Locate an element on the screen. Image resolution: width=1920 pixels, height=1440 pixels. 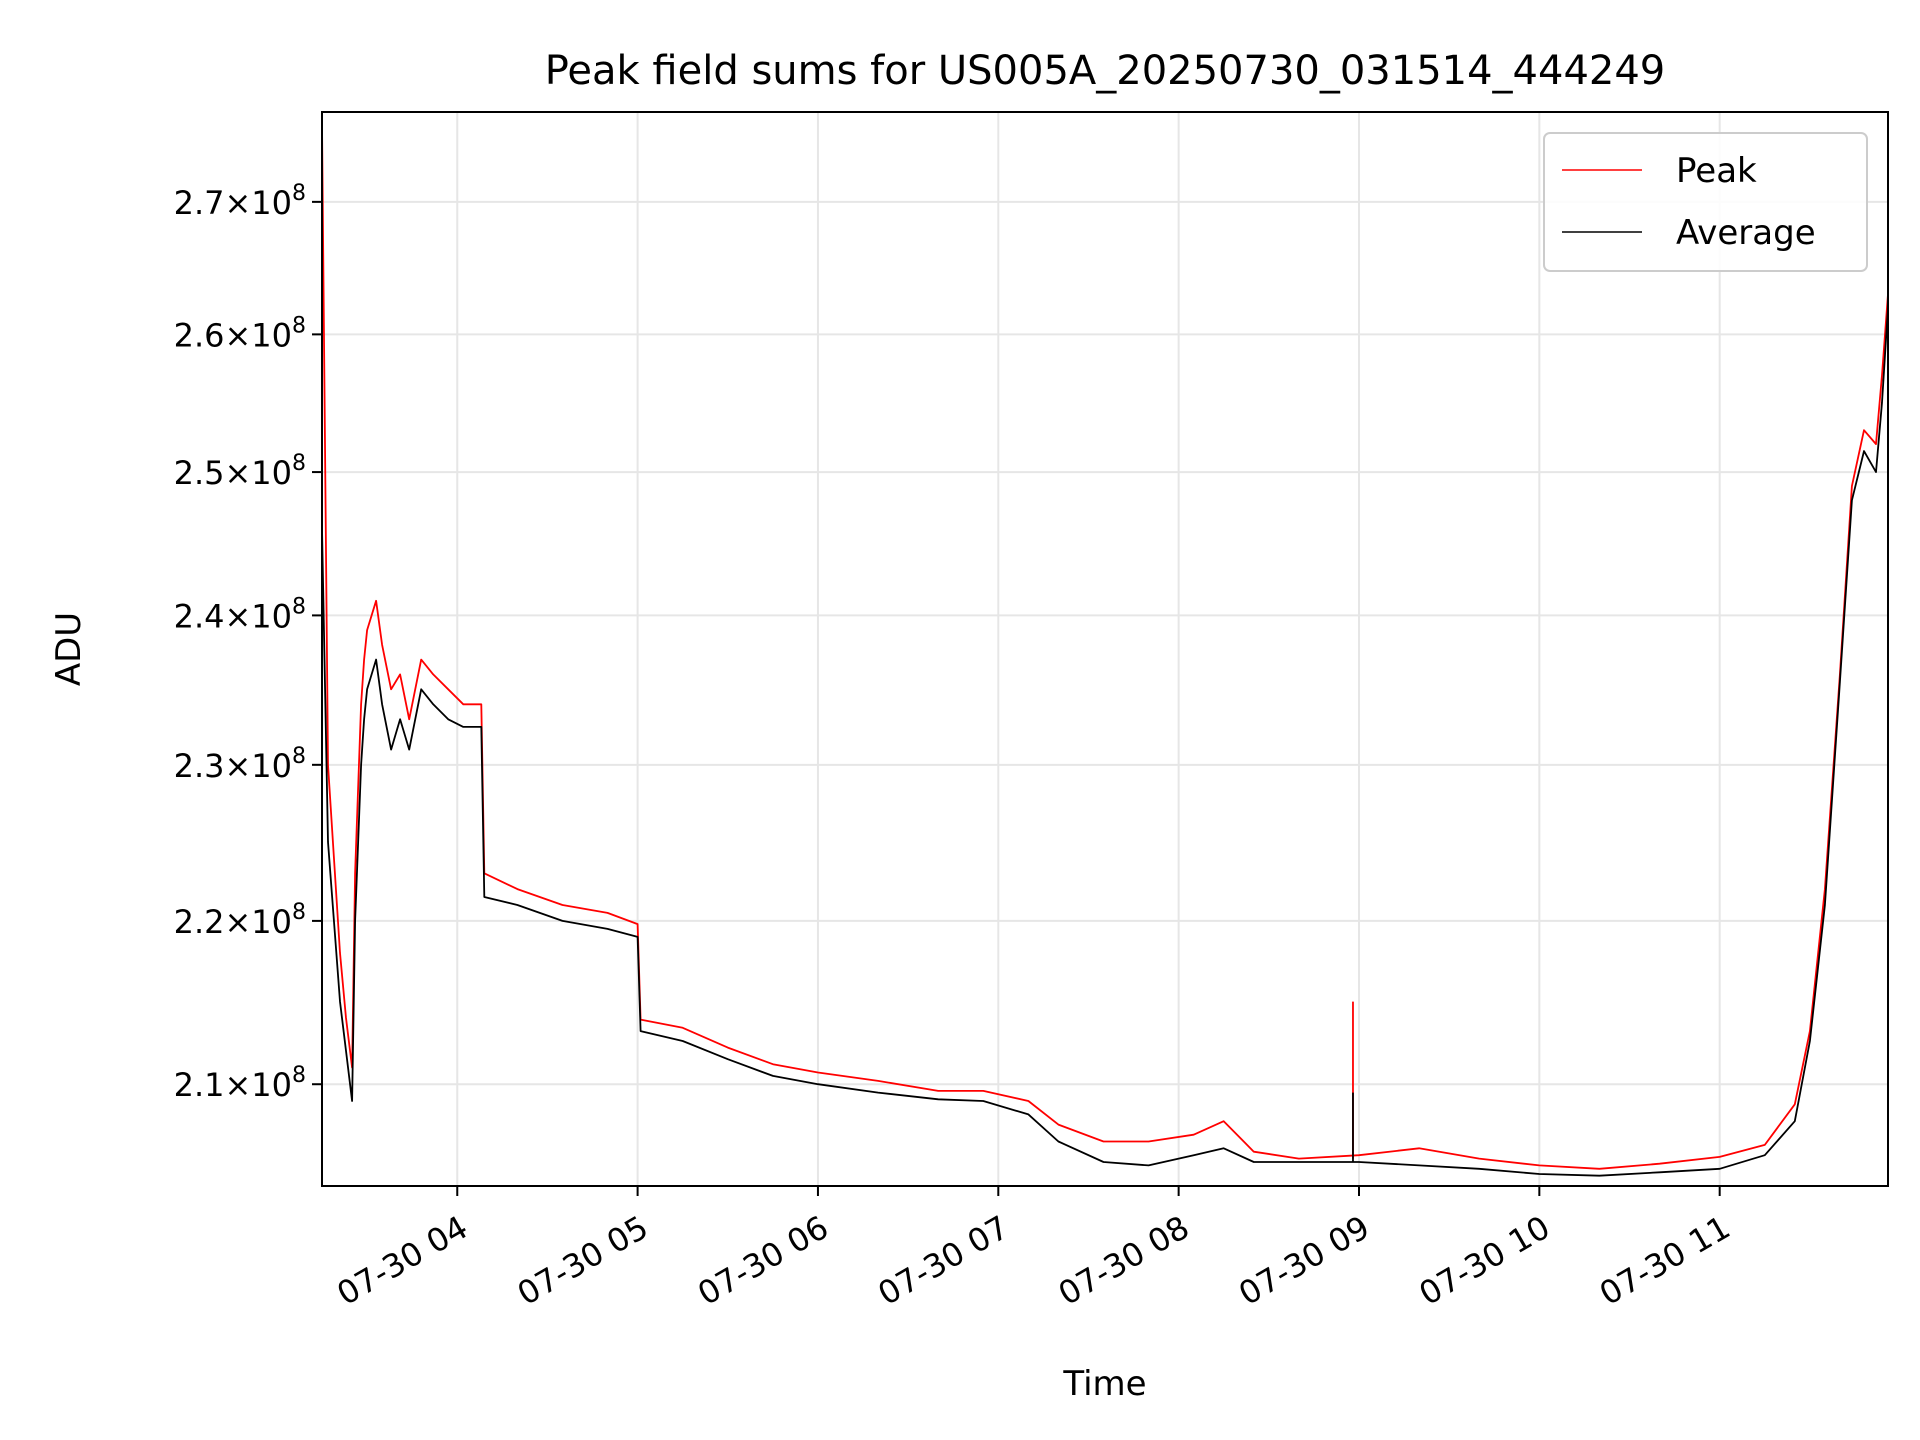
x-tick-label: 07-30 05 is located at coordinates (583, 1260).